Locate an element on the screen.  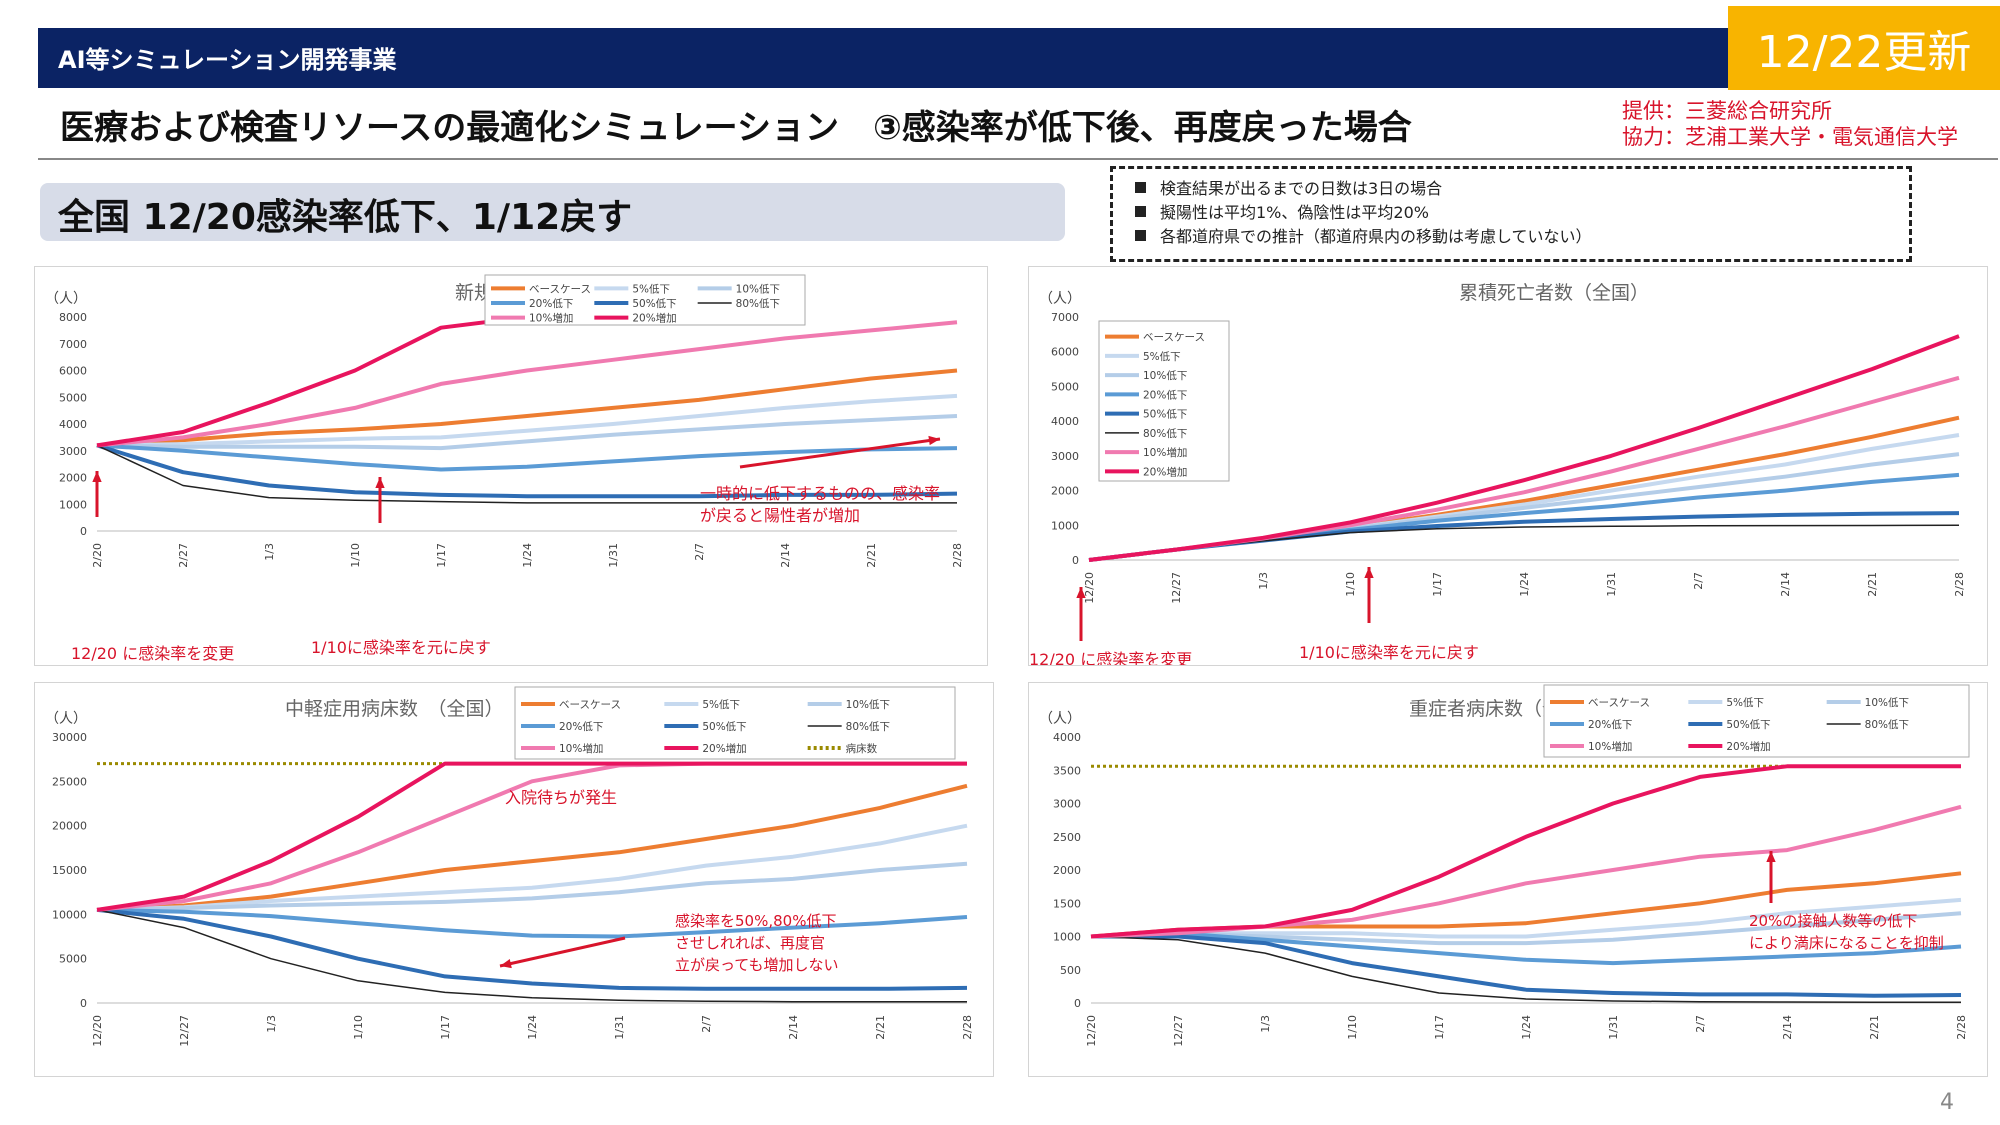
annotation-text: 一時的に低下するものの、感染率 is located at coordinates (820, 493).